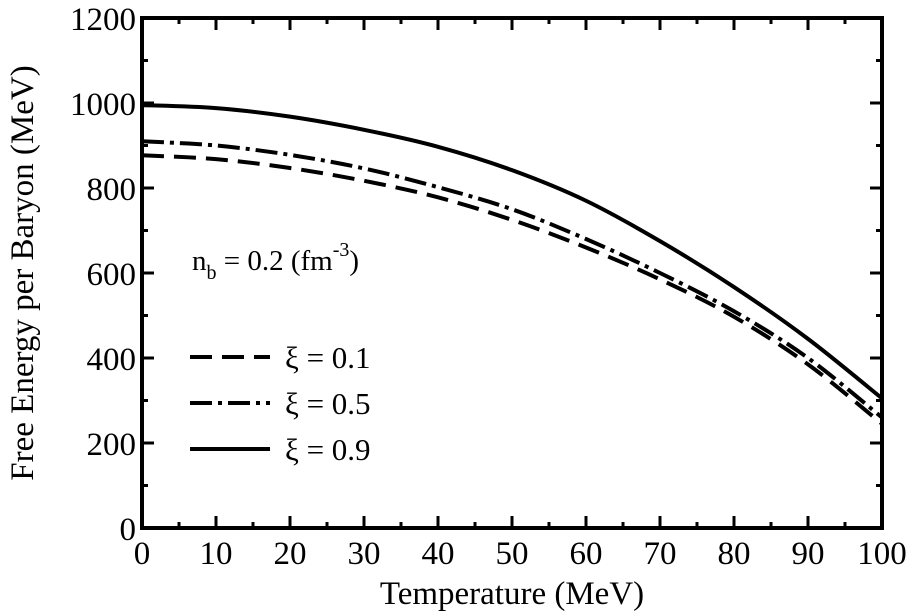 The height and width of the screenshot is (613, 916). What do you see at coordinates (112, 275) in the screenshot?
I see `y-tick-label: 600` at bounding box center [112, 275].